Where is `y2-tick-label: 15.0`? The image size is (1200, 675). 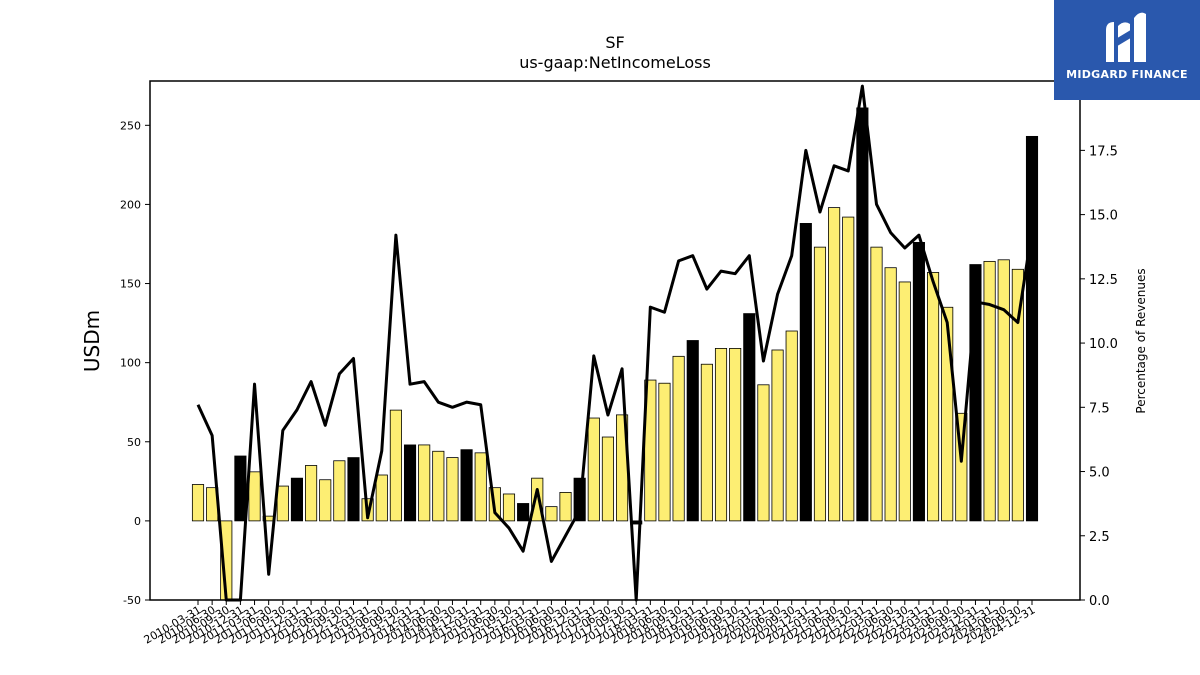 y2-tick-label: 15.0 is located at coordinates (1103, 216).